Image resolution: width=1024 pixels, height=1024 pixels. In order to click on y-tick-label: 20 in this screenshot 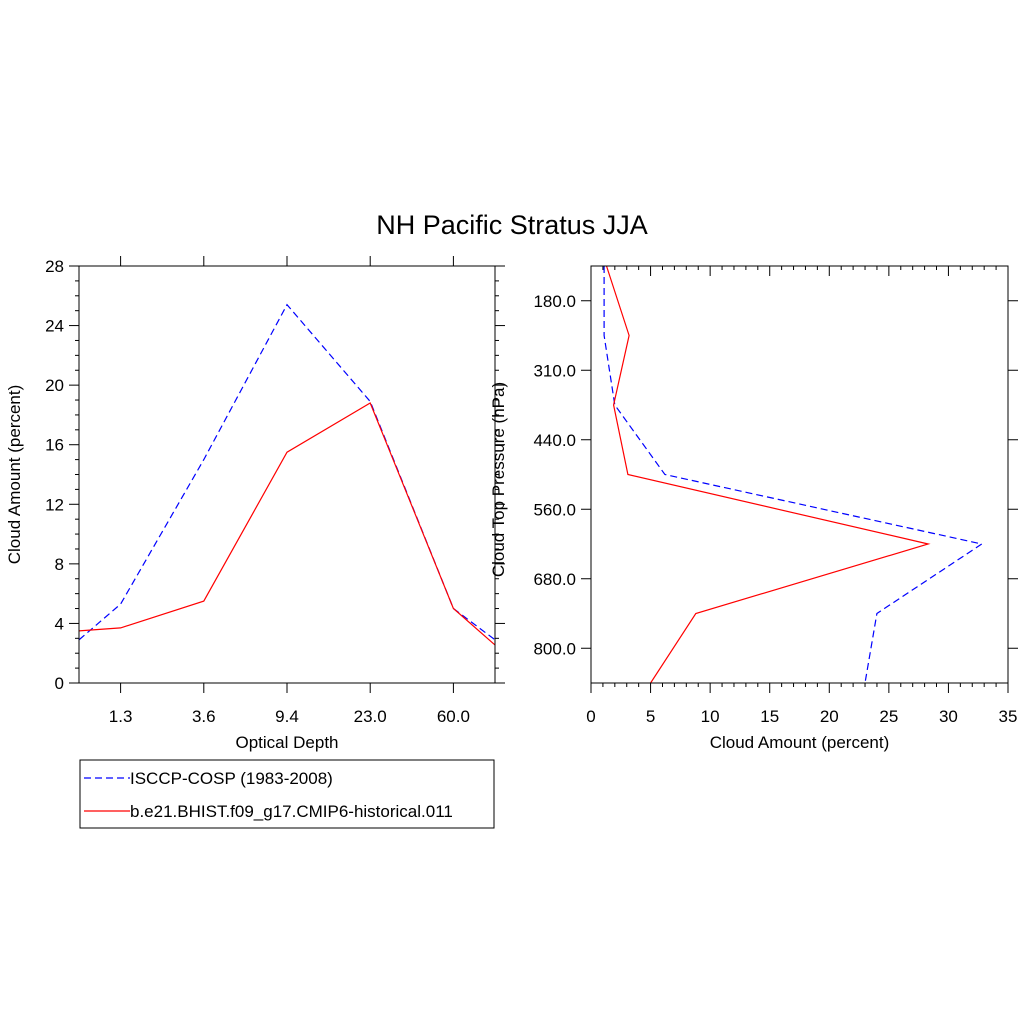, I will do `click(54, 385)`.